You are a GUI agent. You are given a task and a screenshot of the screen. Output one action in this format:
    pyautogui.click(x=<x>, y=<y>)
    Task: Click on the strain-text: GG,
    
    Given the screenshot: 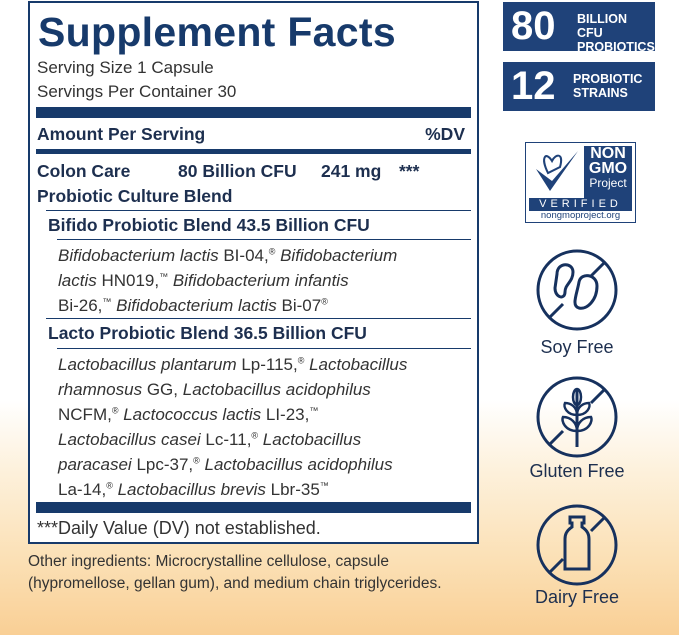 What is the action you would take?
    pyautogui.click(x=162, y=389)
    